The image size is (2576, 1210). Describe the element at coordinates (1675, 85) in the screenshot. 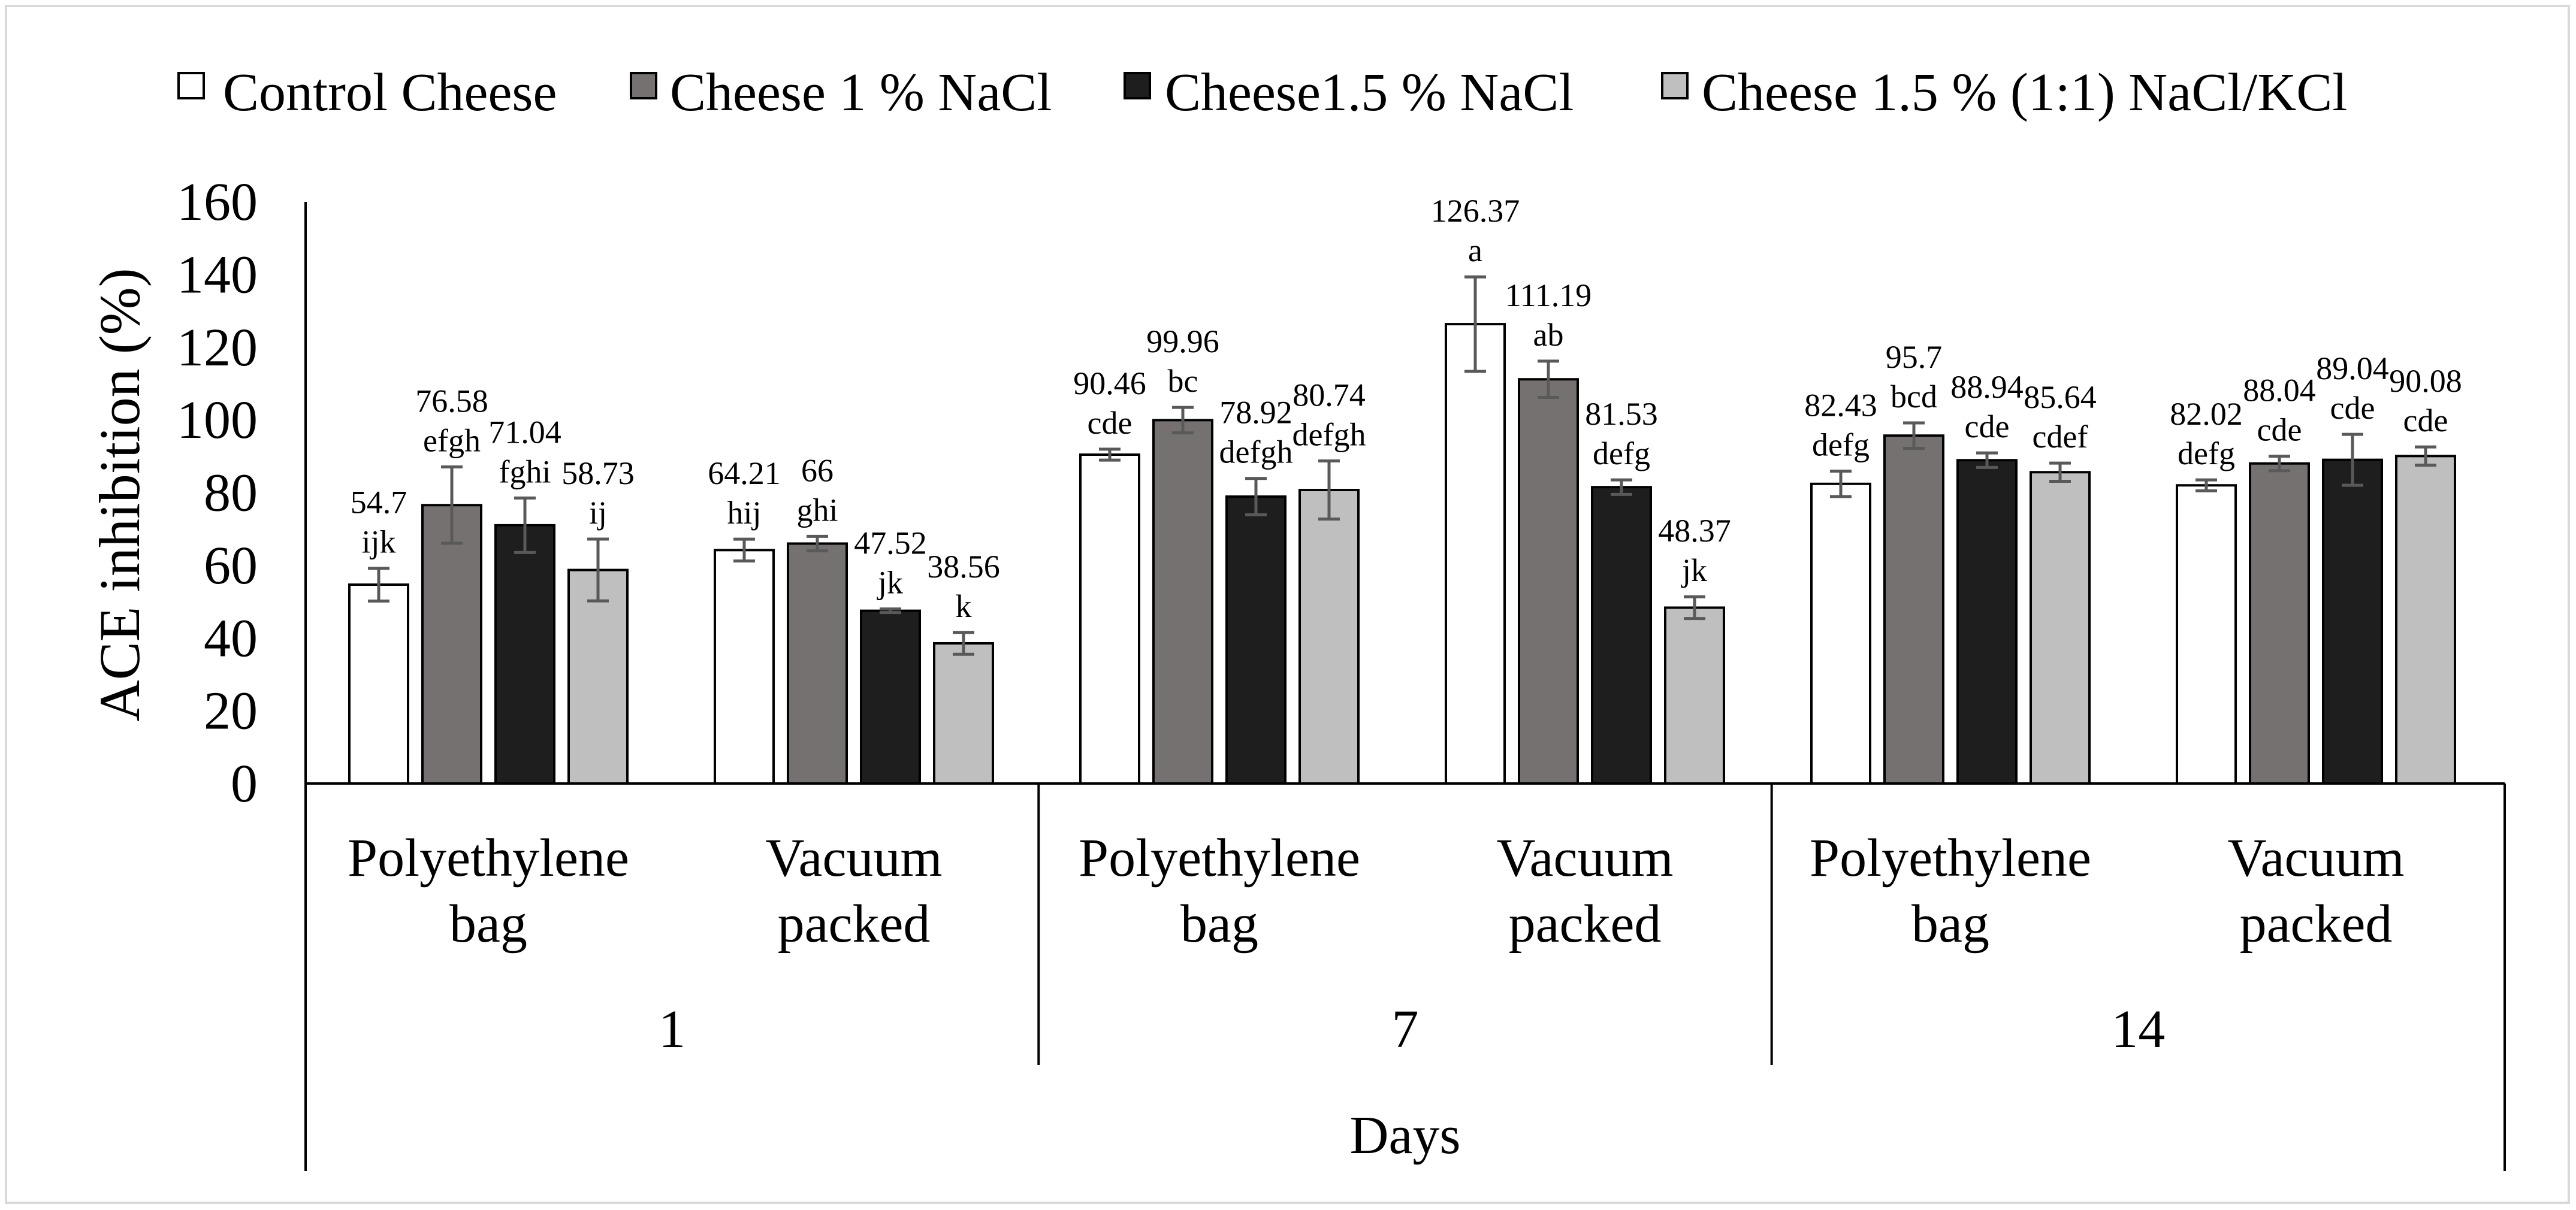

I see `legend-swatch-nacl-kcl` at that location.